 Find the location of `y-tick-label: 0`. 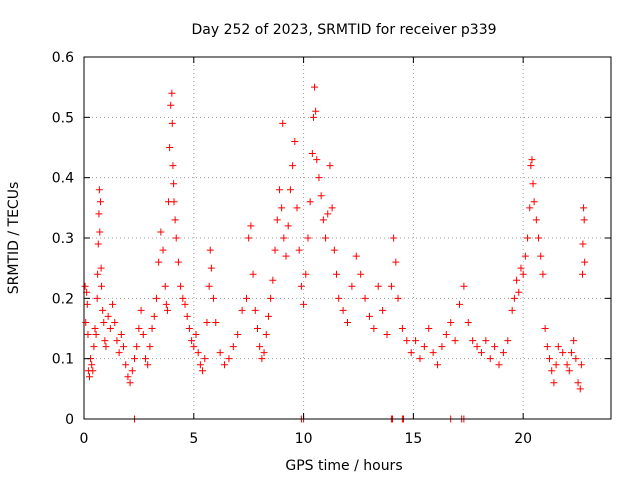

y-tick-label: 0 is located at coordinates (69, 420).